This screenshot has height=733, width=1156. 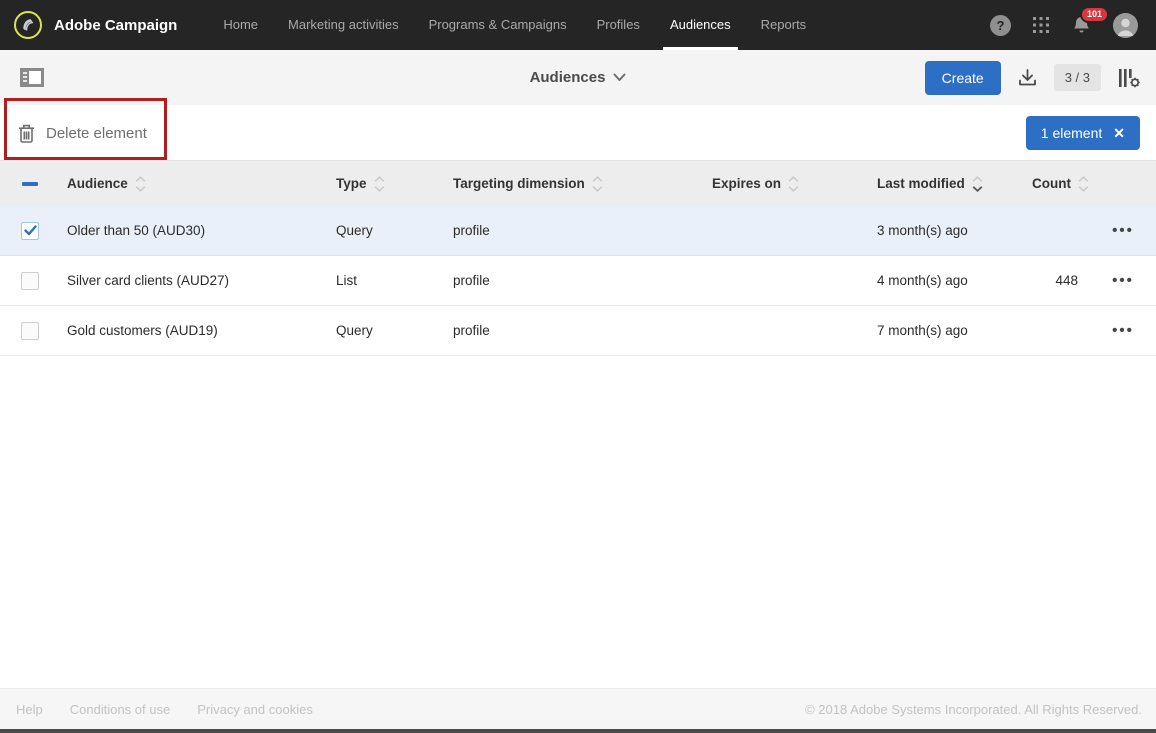 What do you see at coordinates (1000, 25) in the screenshot?
I see `help-icon: ?` at bounding box center [1000, 25].